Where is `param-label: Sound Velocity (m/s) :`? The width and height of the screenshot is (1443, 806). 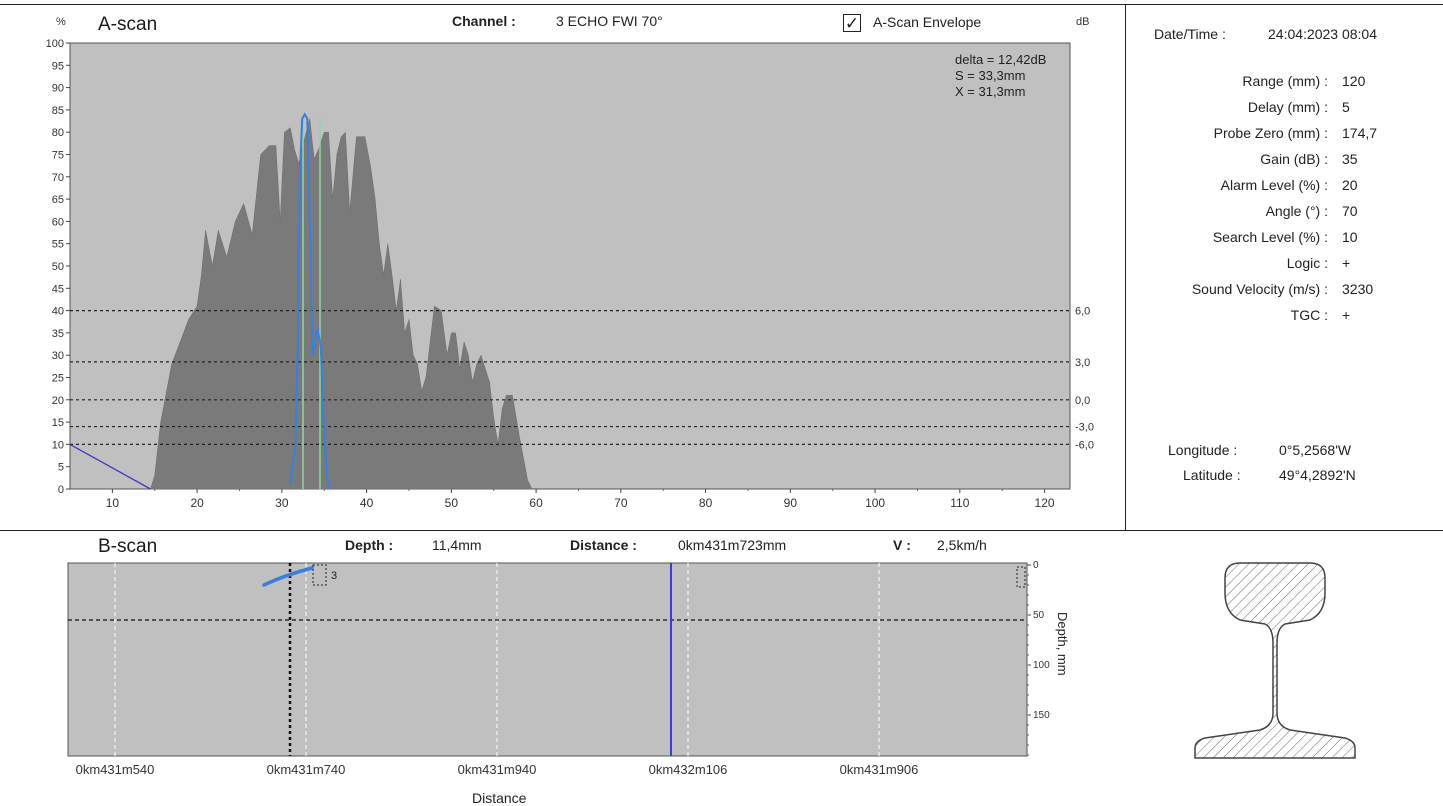 param-label: Sound Velocity (m/s) : is located at coordinates (1259, 289).